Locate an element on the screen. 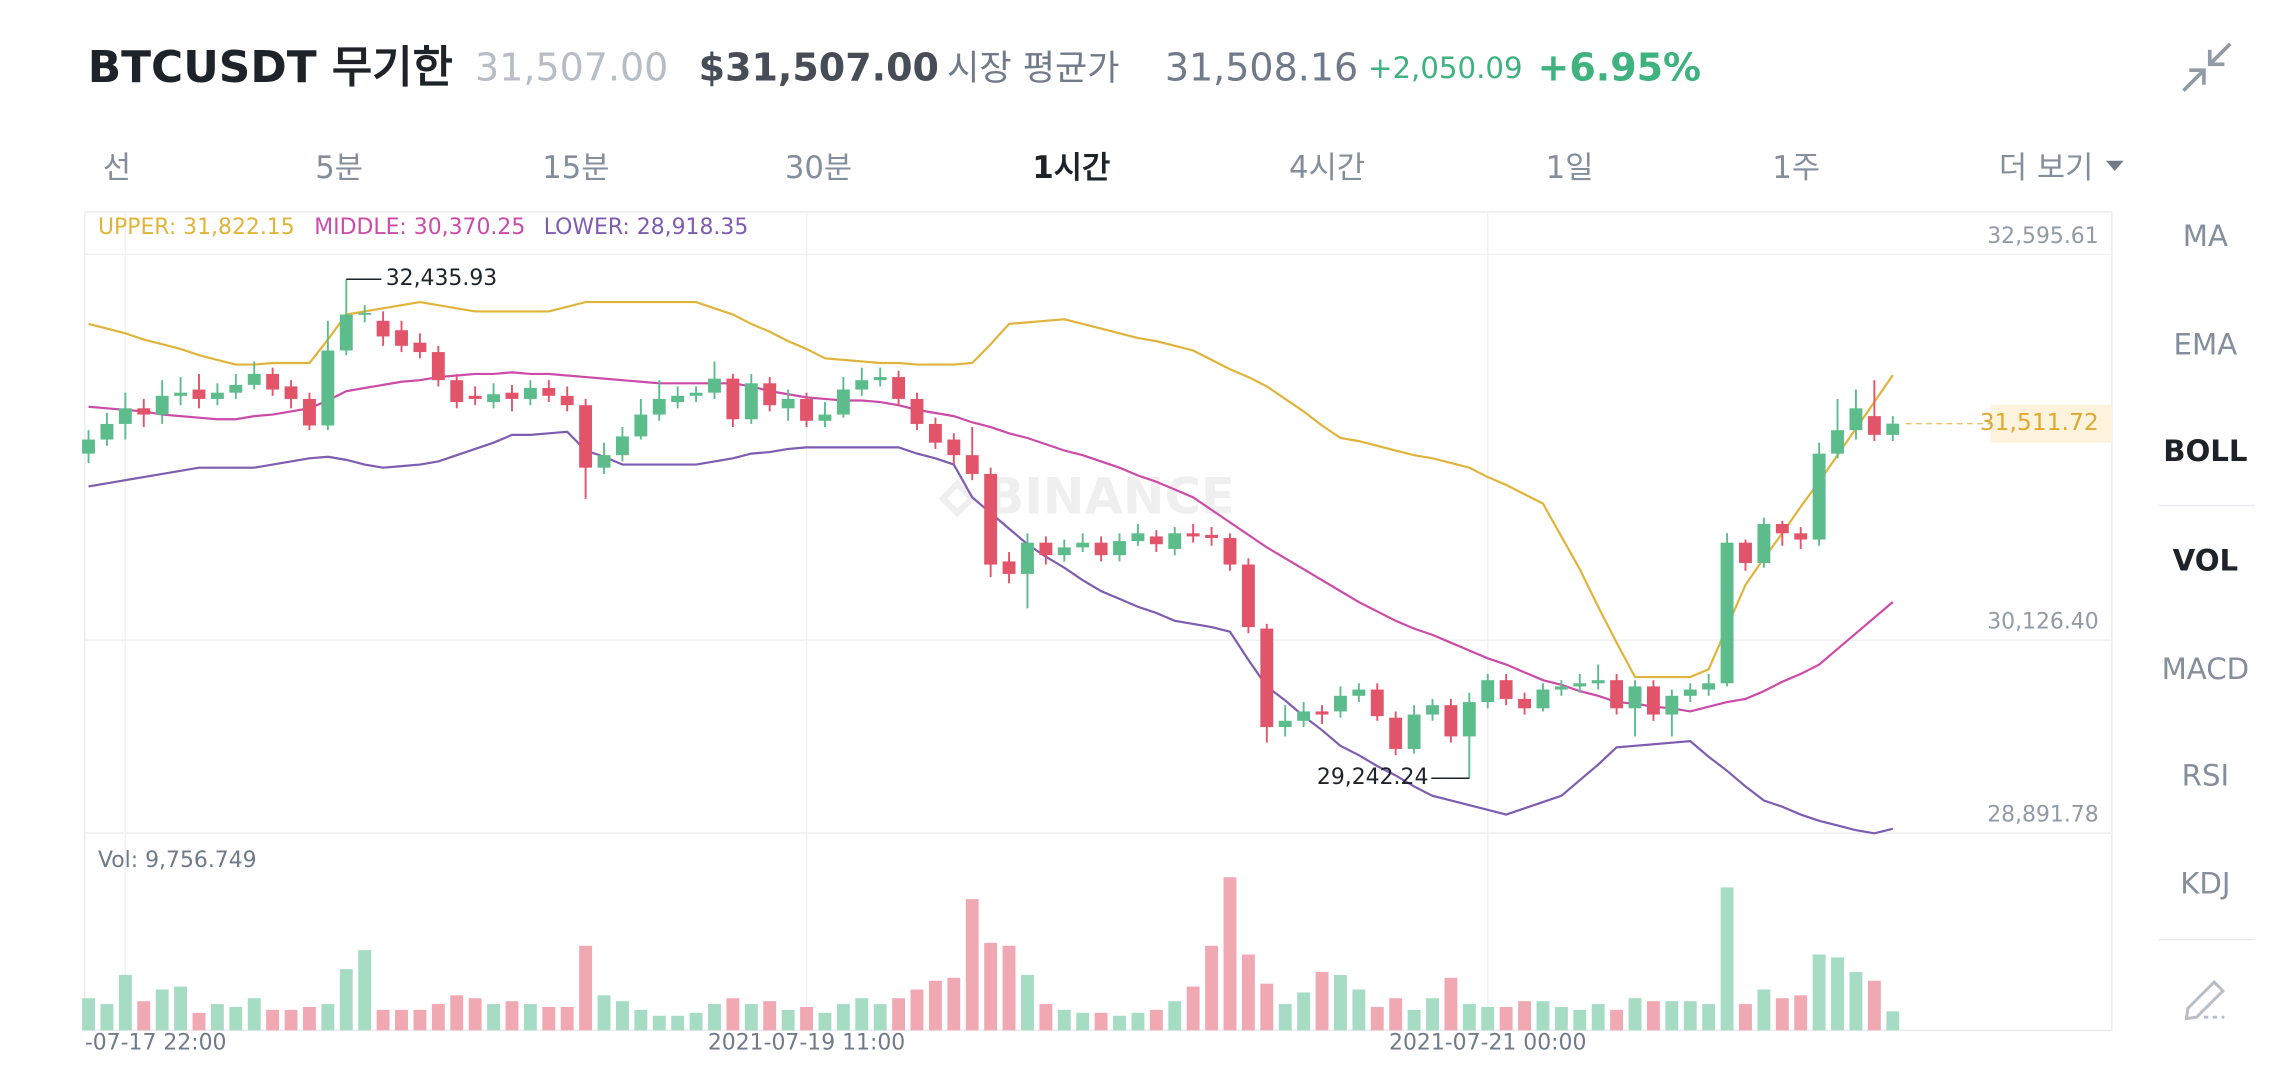 This screenshot has width=2280, height=1080. change: +2,050.09 is located at coordinates (1445, 68).